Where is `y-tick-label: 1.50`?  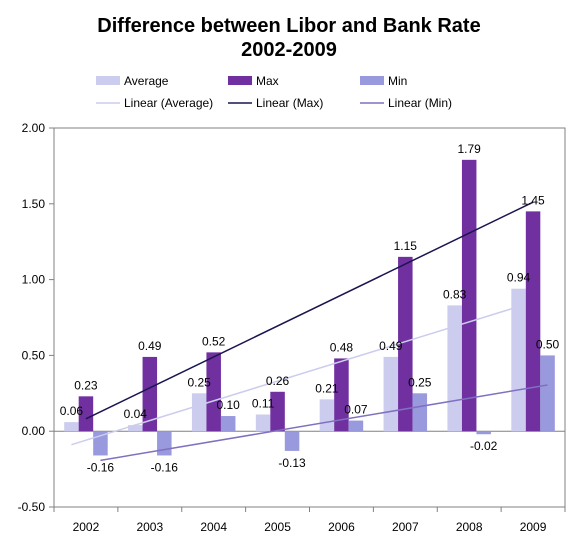 y-tick-label: 1.50 is located at coordinates (34, 204).